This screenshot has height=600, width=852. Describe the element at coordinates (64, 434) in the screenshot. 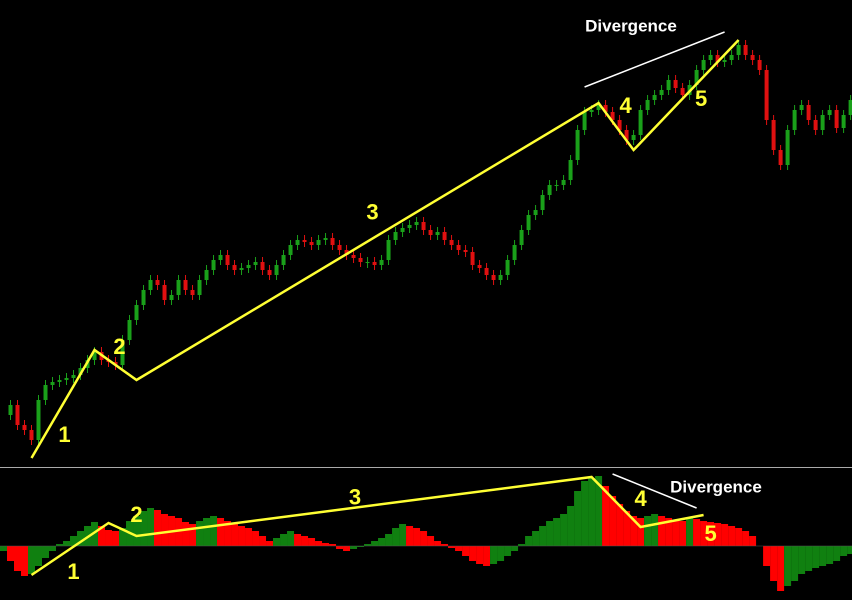

I see `wave-label: 1` at that location.